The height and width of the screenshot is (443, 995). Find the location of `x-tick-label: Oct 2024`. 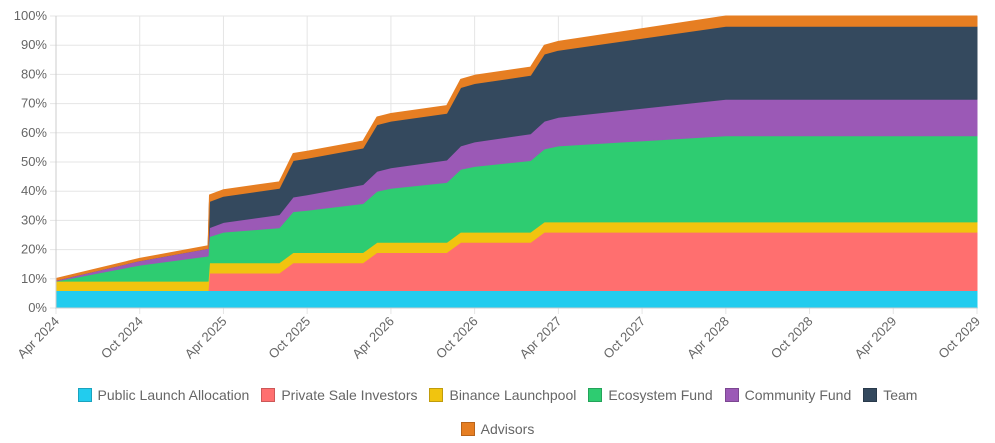

x-tick-label: Oct 2024 is located at coordinates (122, 338).